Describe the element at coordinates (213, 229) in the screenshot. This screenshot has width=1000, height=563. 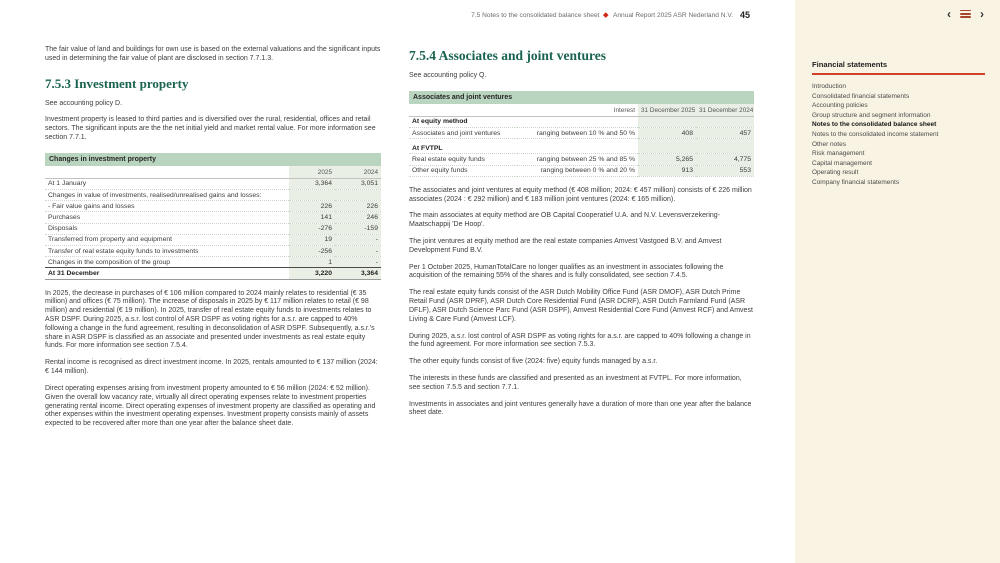
I see `table-row: Disposals -276 -159` at that location.